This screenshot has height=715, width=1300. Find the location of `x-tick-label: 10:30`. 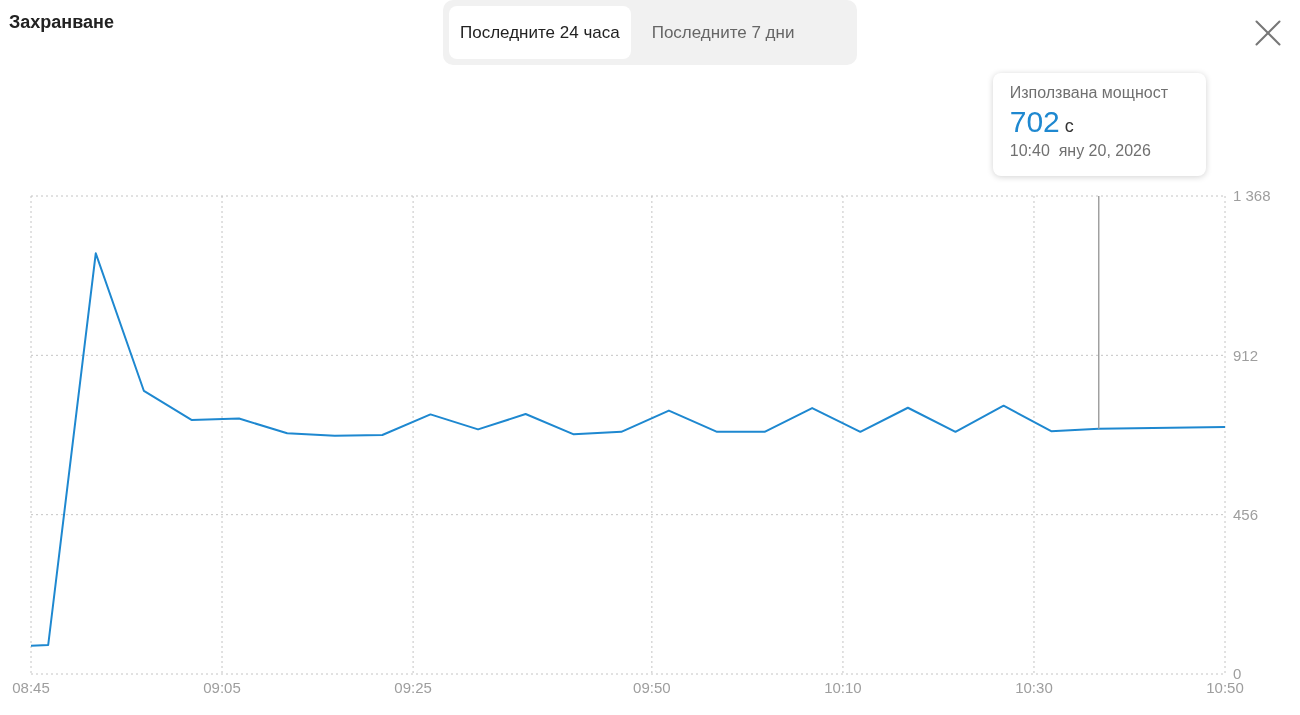

x-tick-label: 10:30 is located at coordinates (1034, 687).